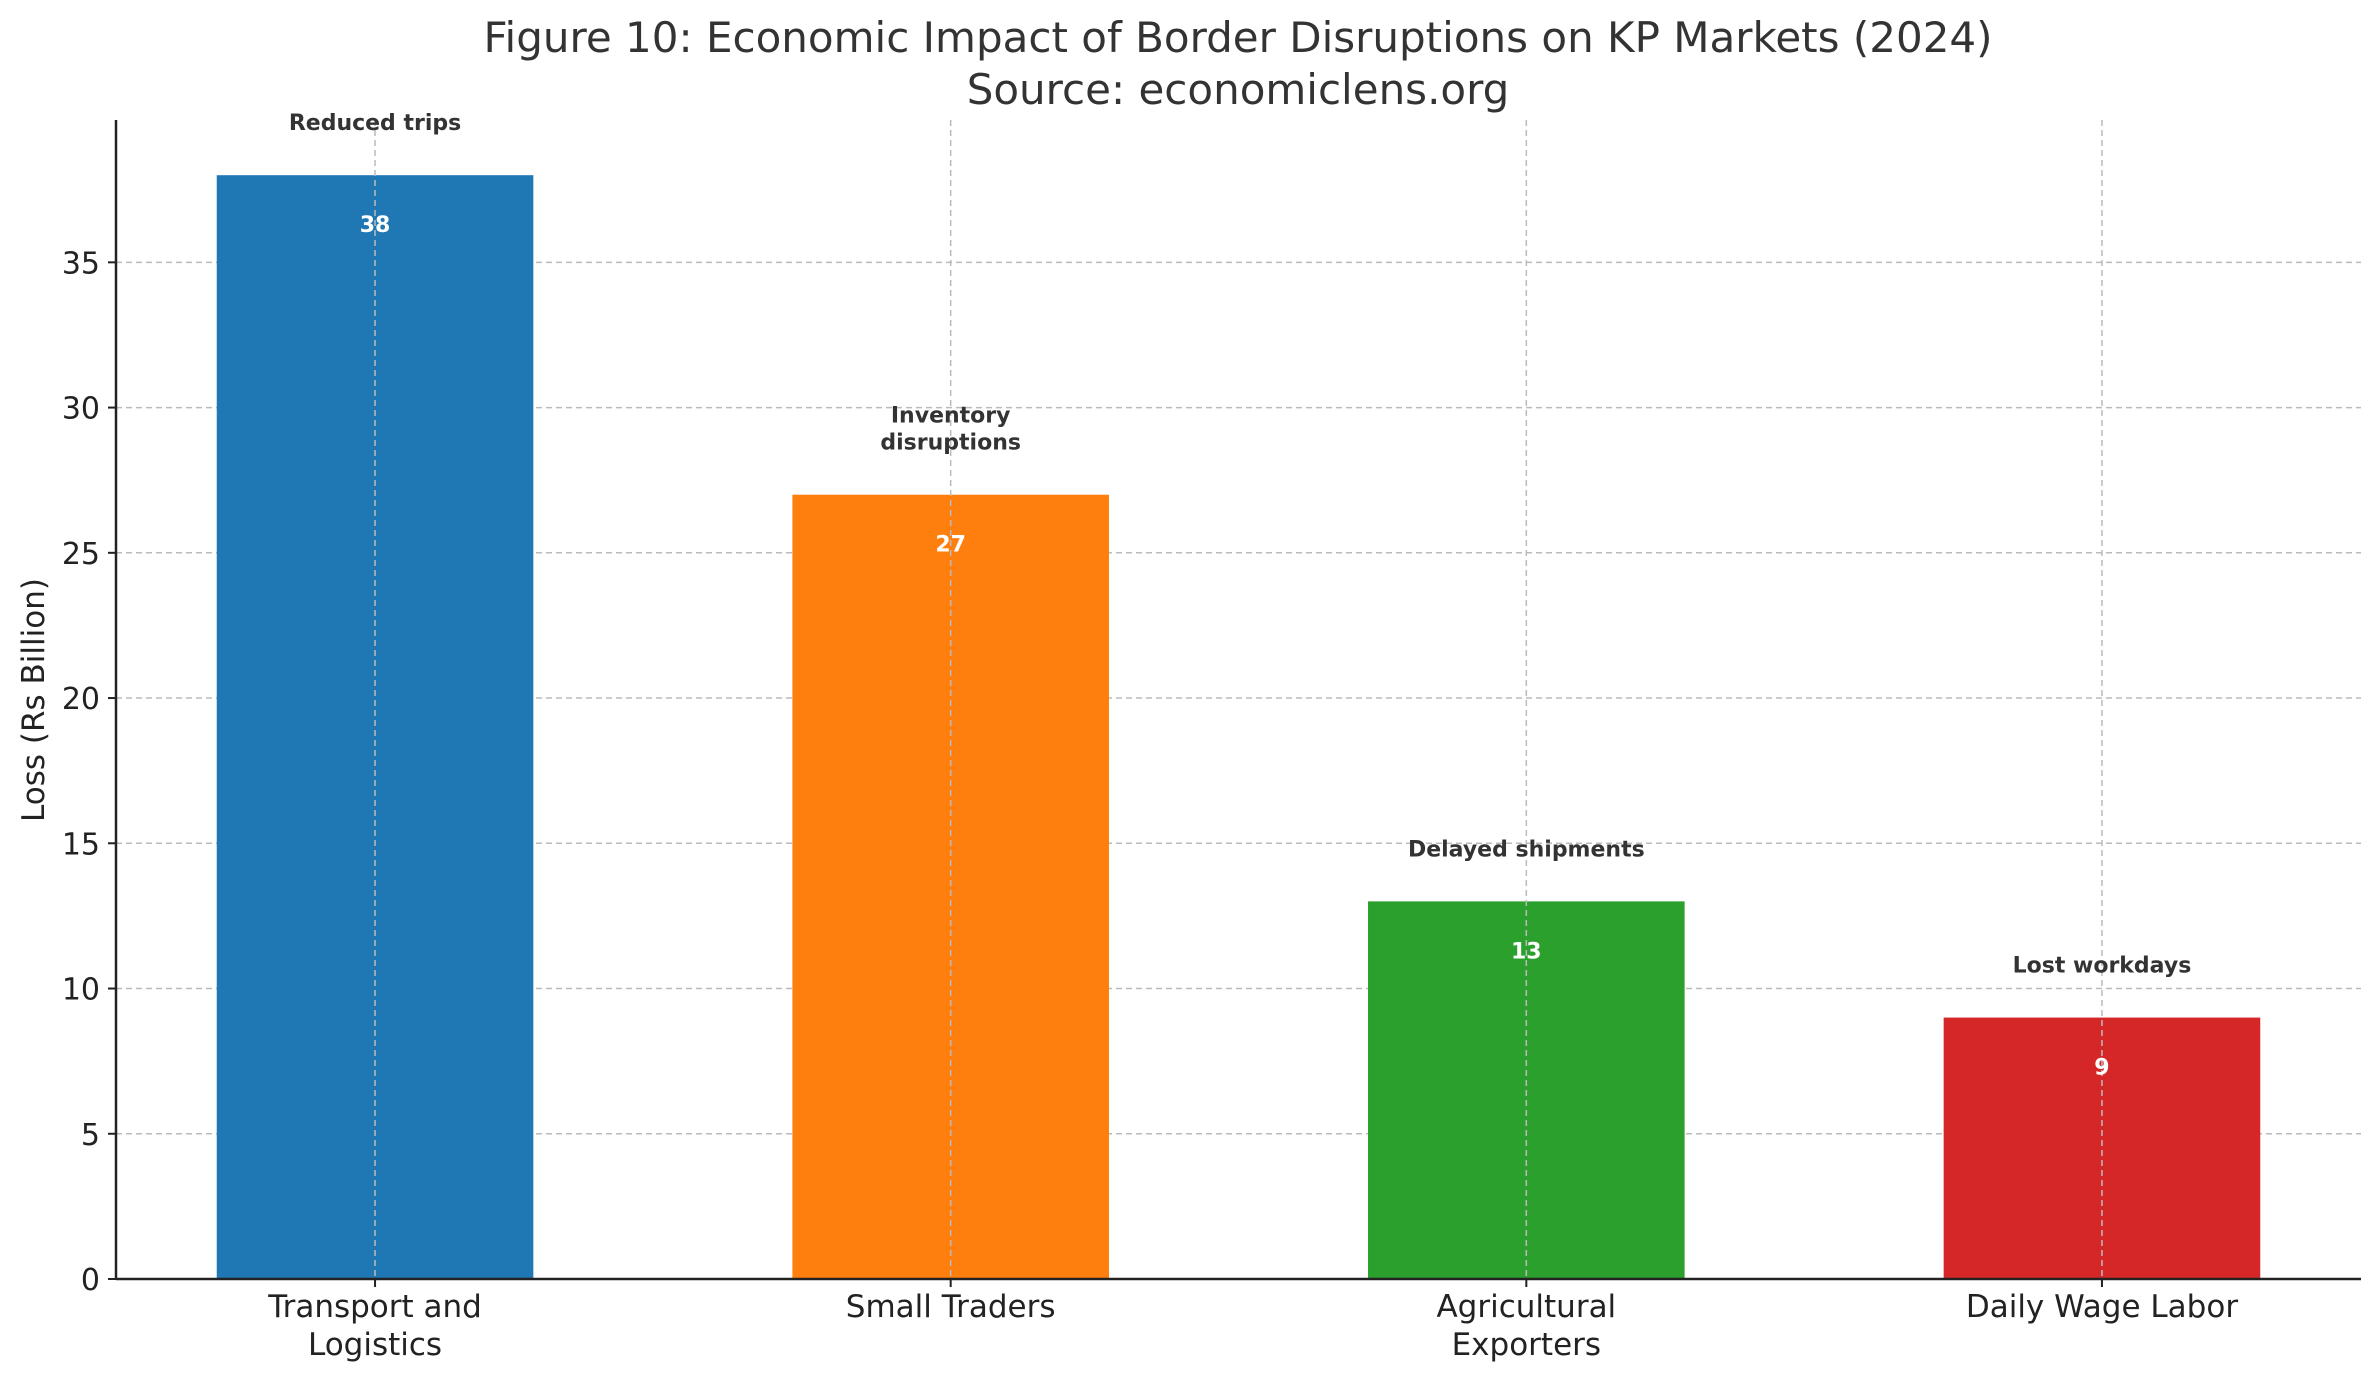  Describe the element at coordinates (375, 123) in the screenshot. I see `bar-annotation: Reduced trips` at that location.